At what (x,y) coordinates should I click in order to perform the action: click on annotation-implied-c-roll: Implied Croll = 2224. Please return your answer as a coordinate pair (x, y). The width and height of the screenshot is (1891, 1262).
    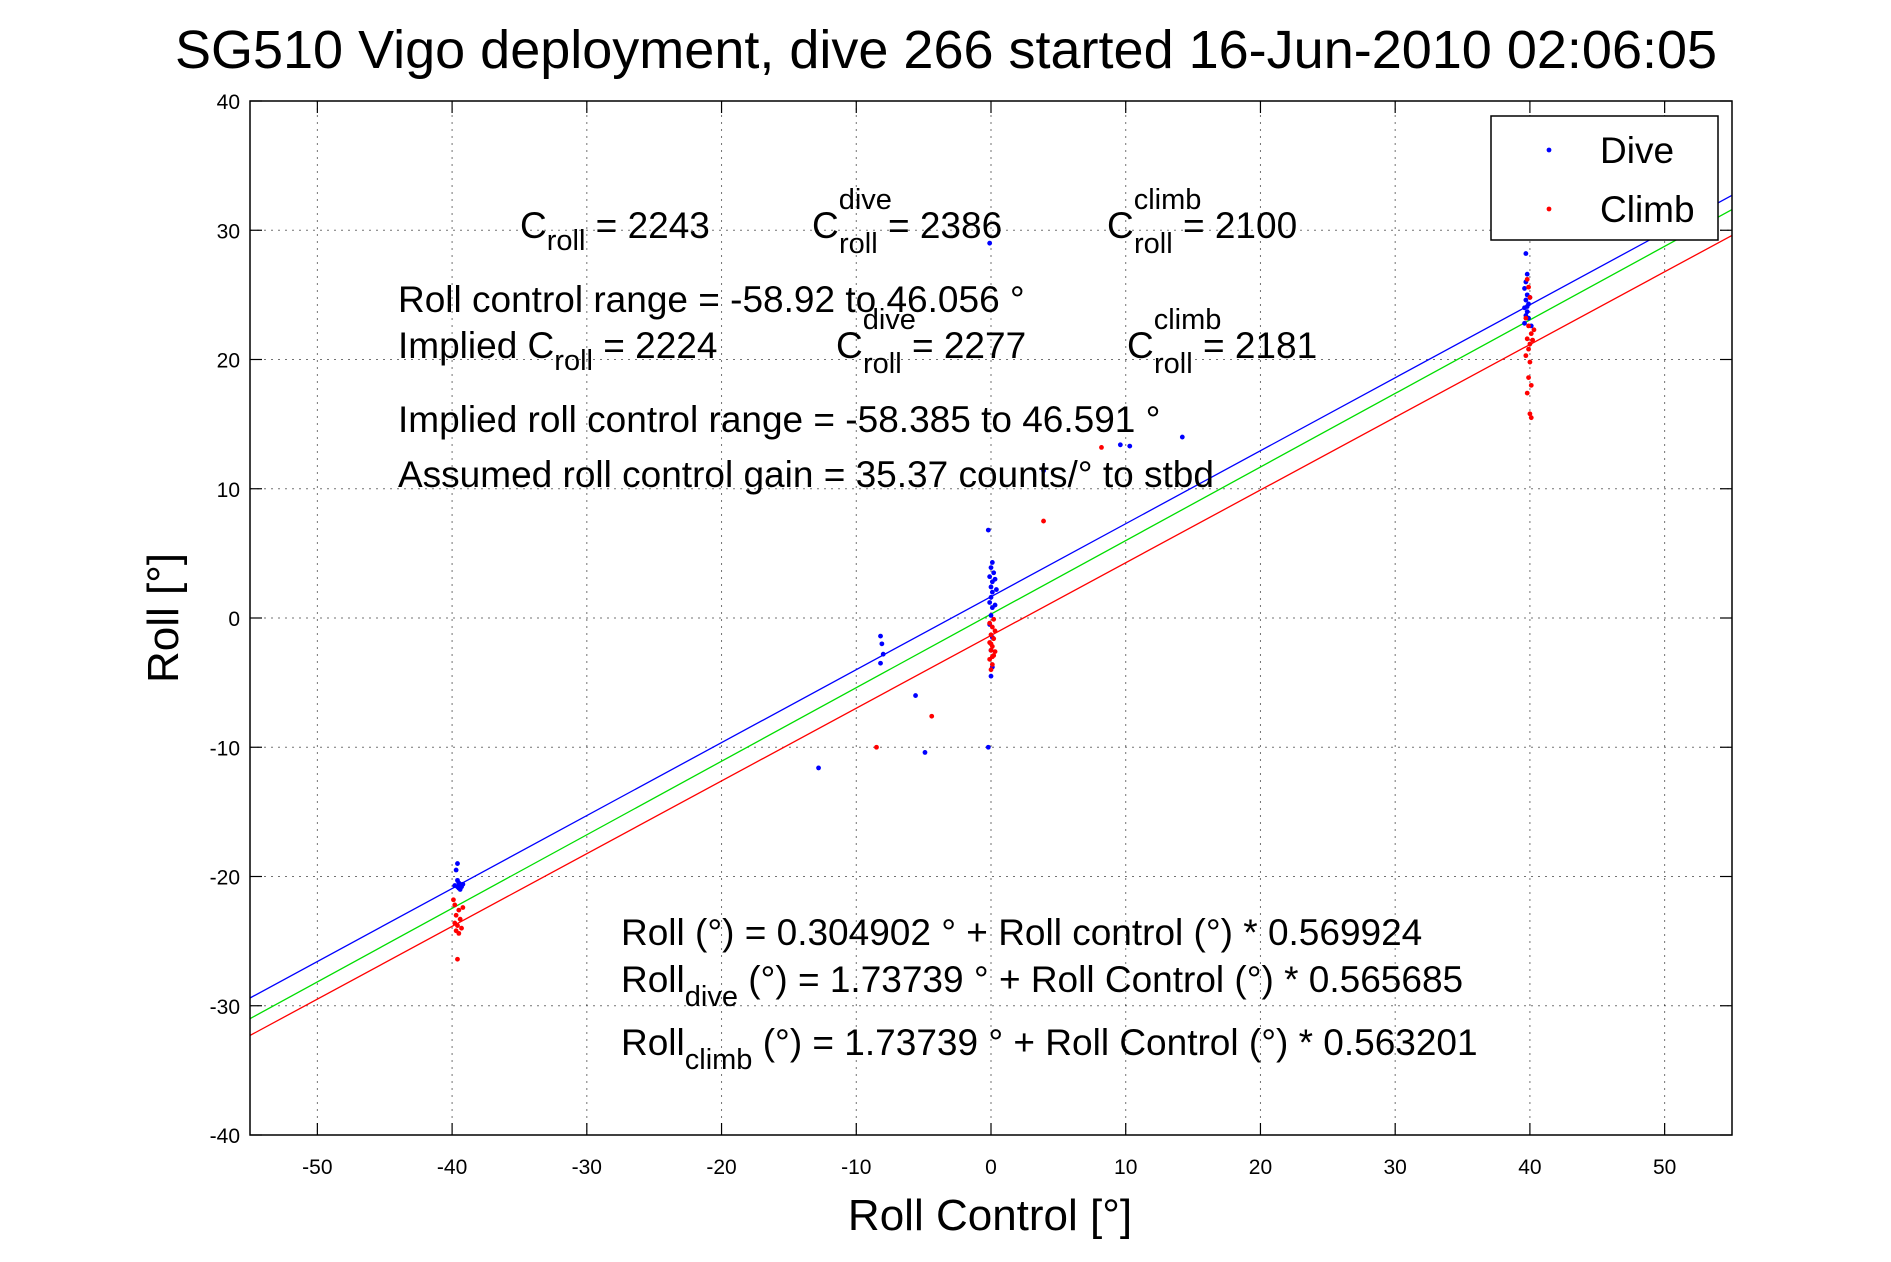
    Looking at the image, I should click on (557, 351).